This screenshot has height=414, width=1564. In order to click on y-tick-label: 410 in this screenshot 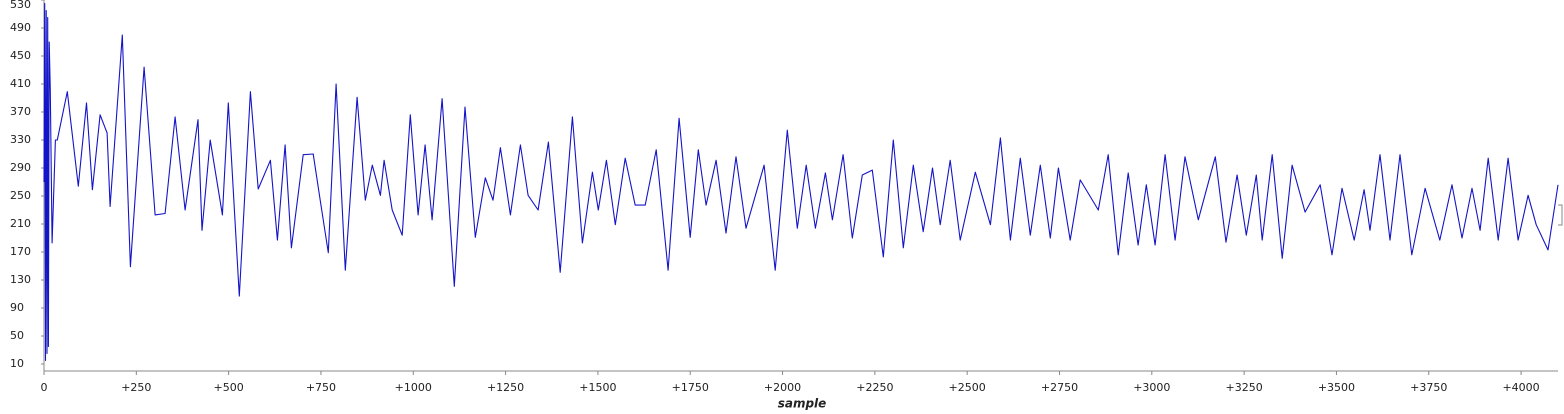, I will do `click(20, 83)`.